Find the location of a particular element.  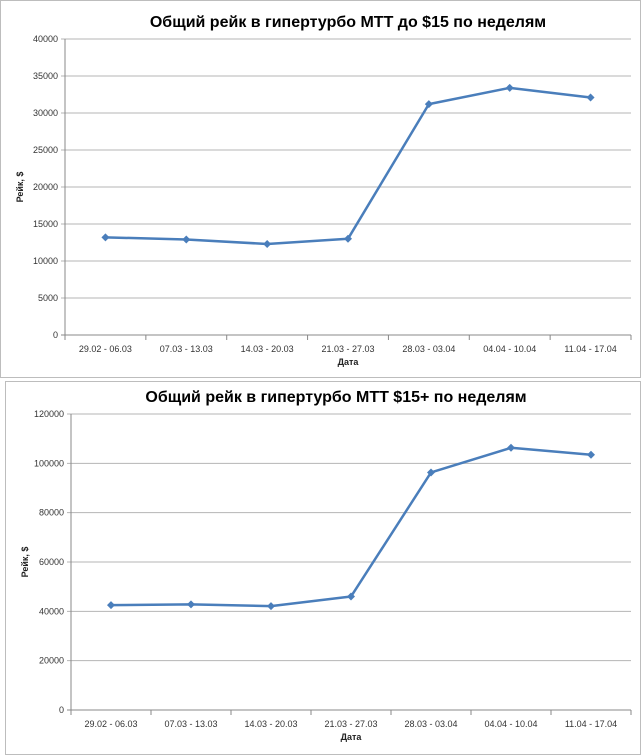

y-tick-label: 25000 is located at coordinates (45, 150).